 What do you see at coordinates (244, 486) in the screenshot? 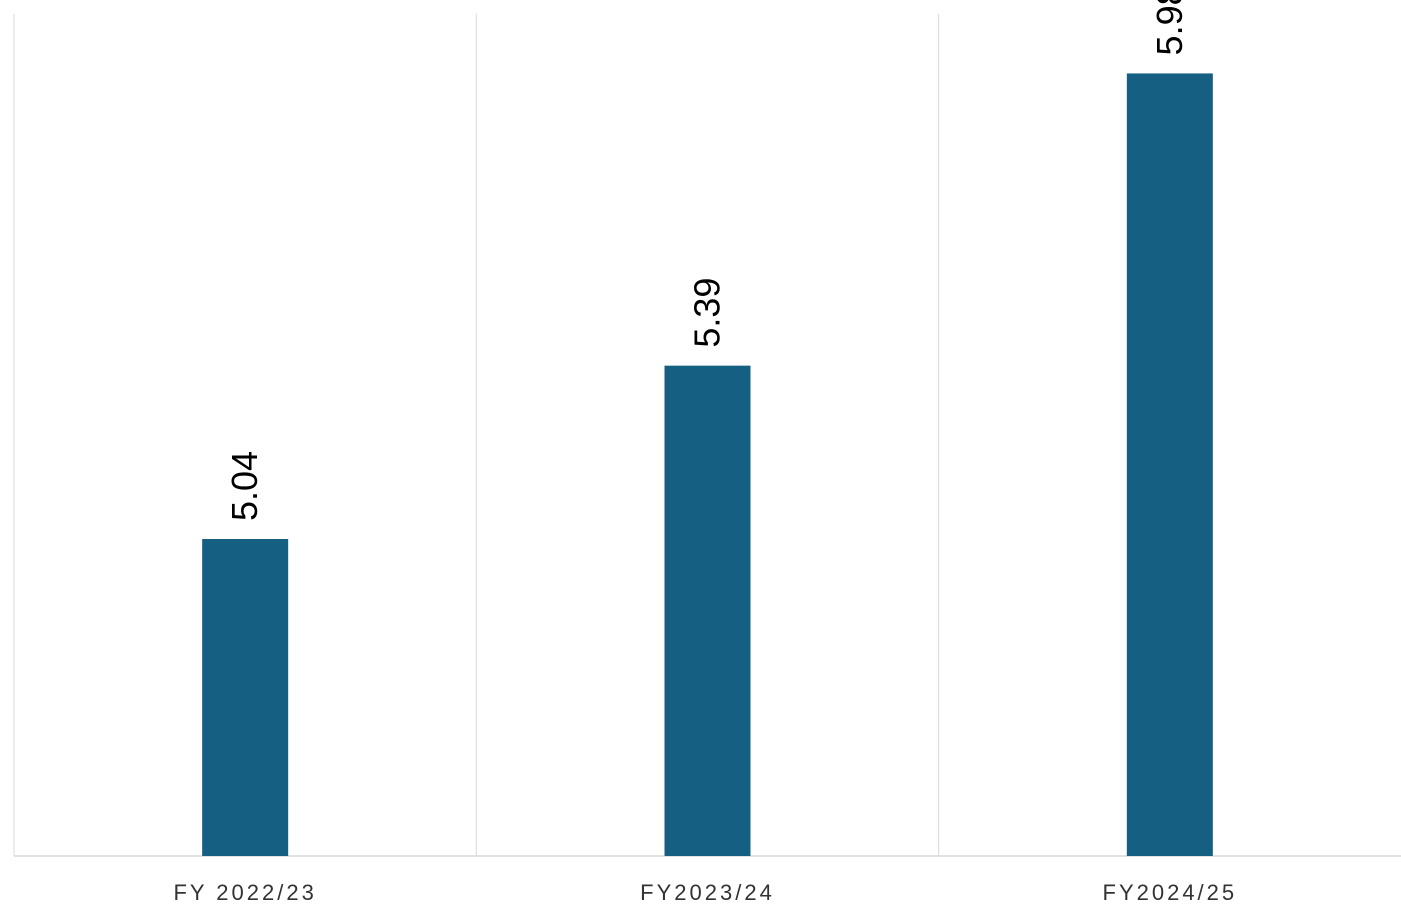
I see `data-label: 5.04` at bounding box center [244, 486].